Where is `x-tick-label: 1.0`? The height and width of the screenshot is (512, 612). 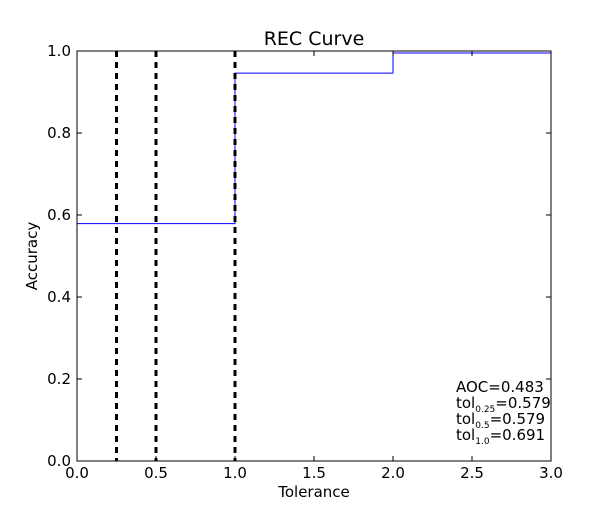
x-tick-label: 1.0 is located at coordinates (235, 473).